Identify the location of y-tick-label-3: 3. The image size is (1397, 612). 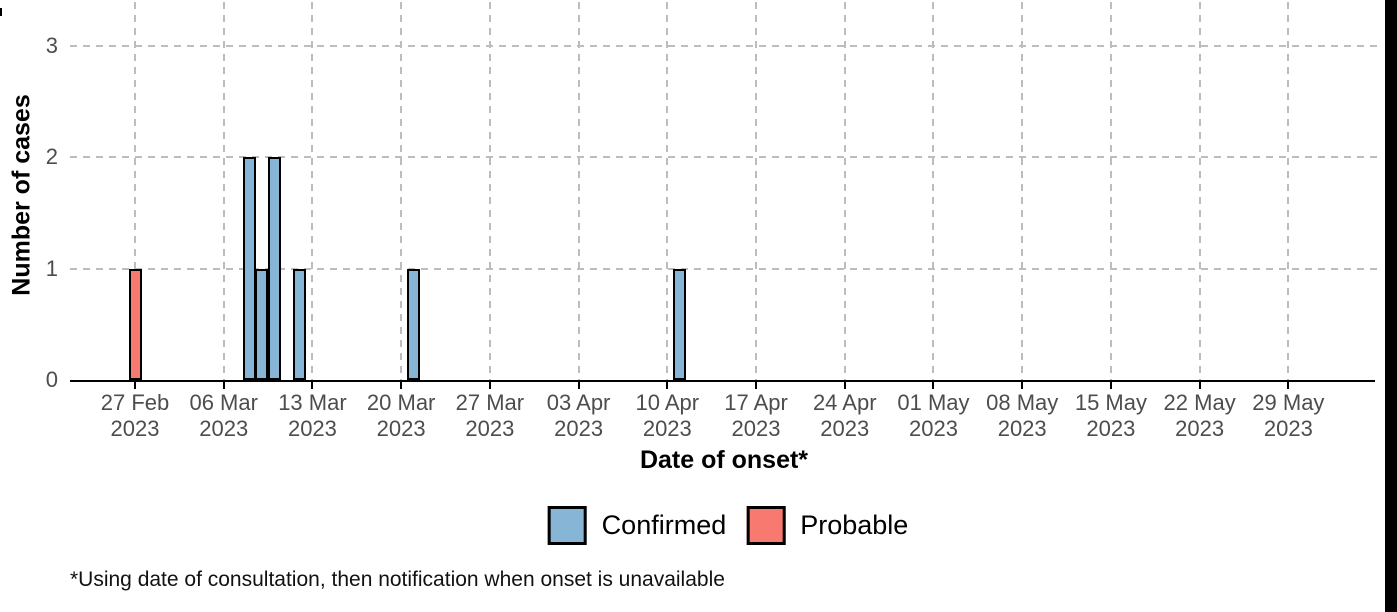
(51, 45).